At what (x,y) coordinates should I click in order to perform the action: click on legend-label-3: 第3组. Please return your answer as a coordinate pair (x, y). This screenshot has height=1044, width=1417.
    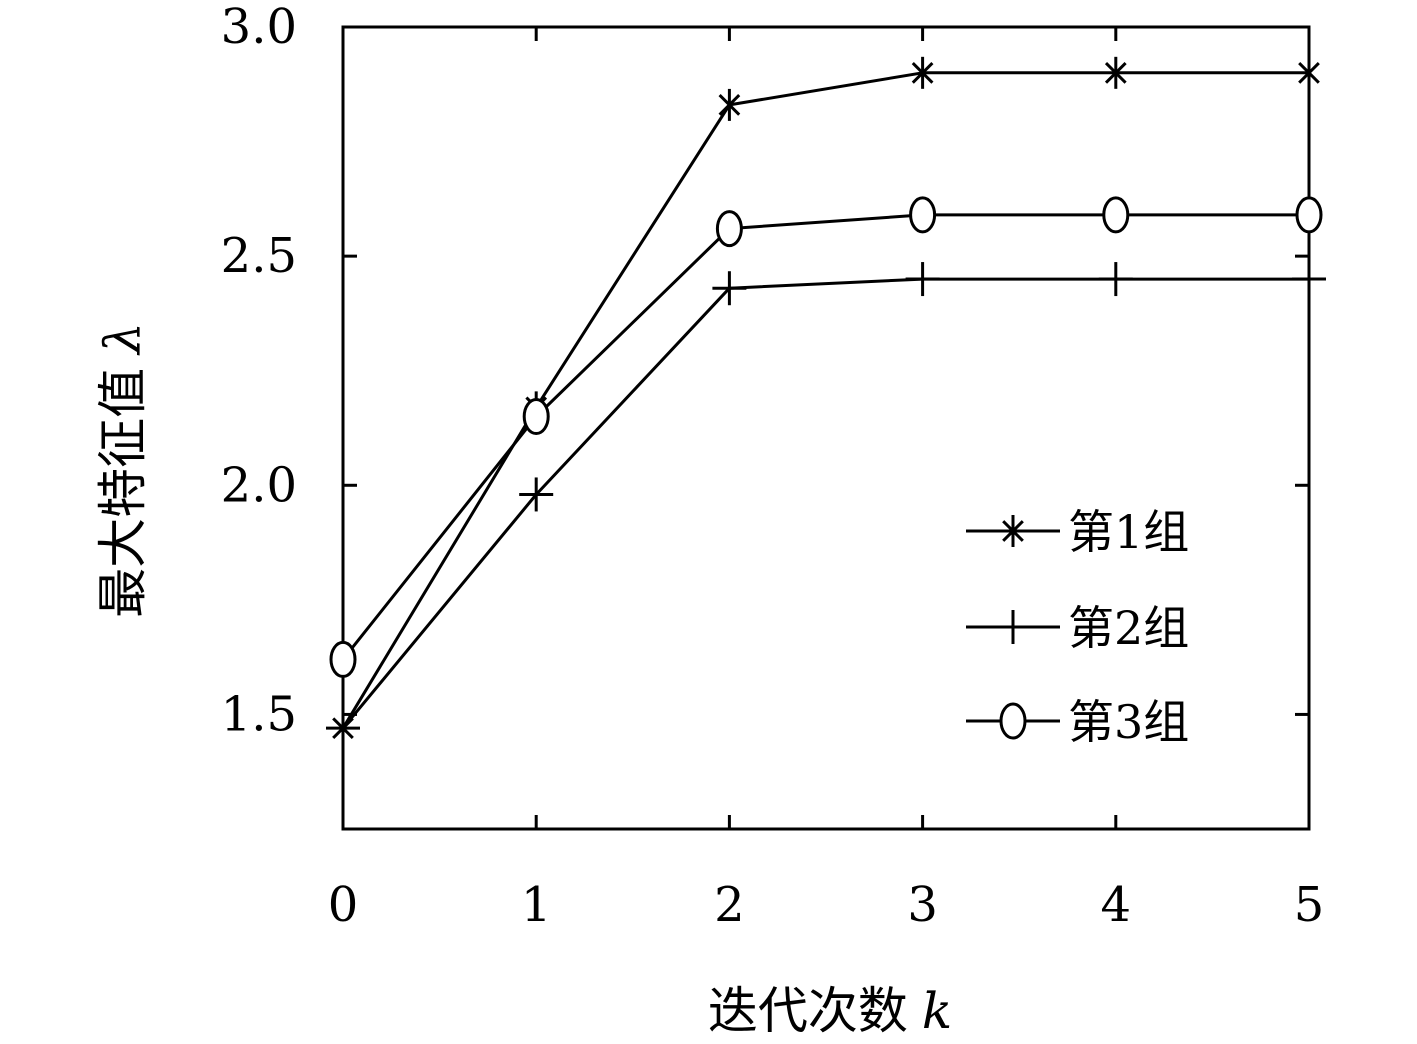
    Looking at the image, I should click on (1128, 722).